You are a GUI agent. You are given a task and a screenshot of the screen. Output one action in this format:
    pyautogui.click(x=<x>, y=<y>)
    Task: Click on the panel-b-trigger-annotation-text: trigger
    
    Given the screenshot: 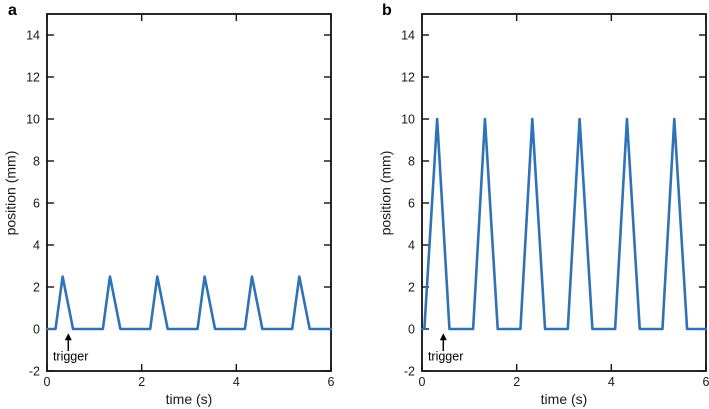 What is the action you would take?
    pyautogui.click(x=445, y=357)
    